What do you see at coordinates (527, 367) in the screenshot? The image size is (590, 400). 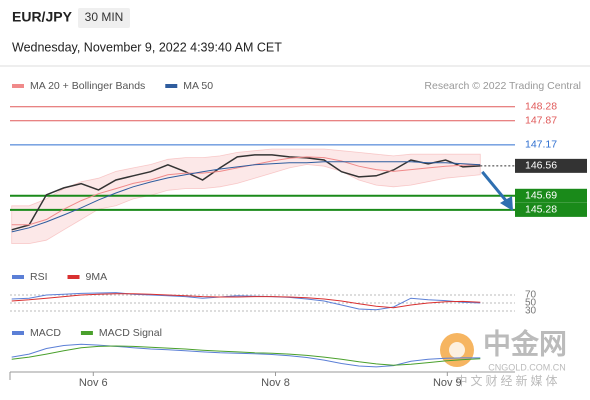 I see `watermark-url: CNGOLD.COM.CN` at bounding box center [527, 367].